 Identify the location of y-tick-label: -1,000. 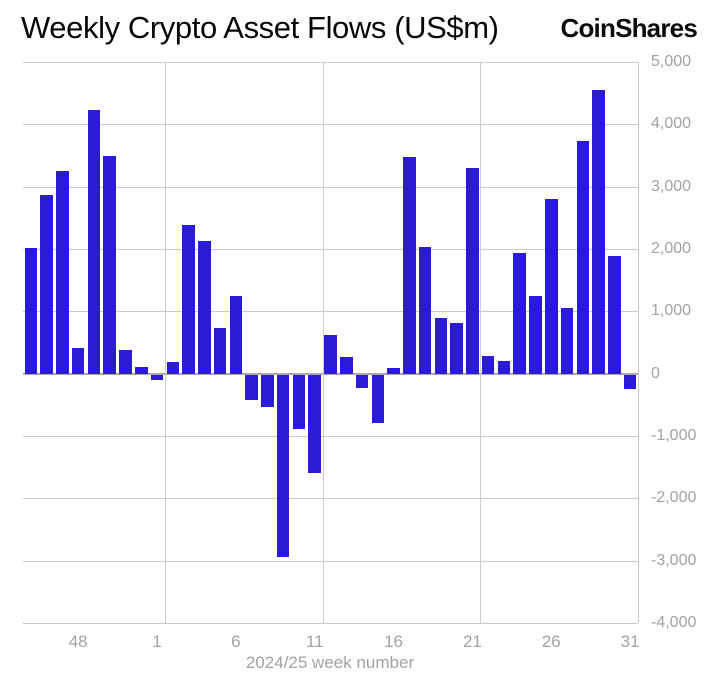
(674, 435).